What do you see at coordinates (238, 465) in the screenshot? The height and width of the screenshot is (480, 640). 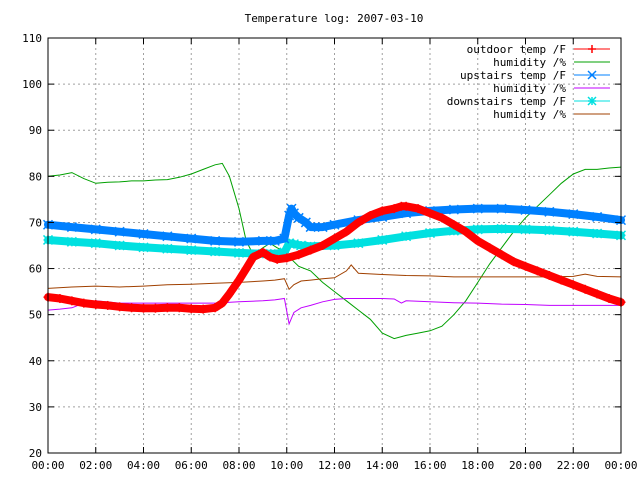 I see `x-tick-label: 08:00` at bounding box center [238, 465].